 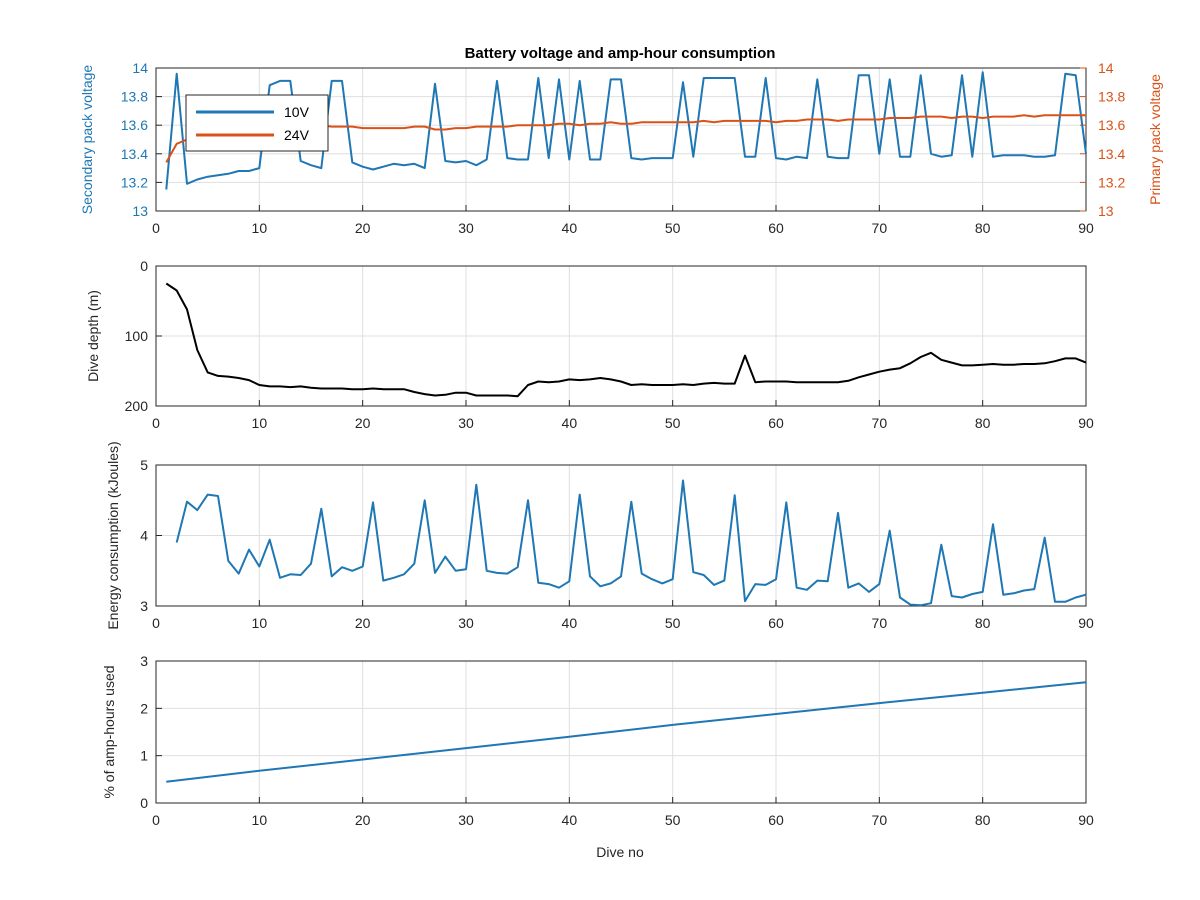 I want to click on series-line-subplot2, so click(x=626, y=340).